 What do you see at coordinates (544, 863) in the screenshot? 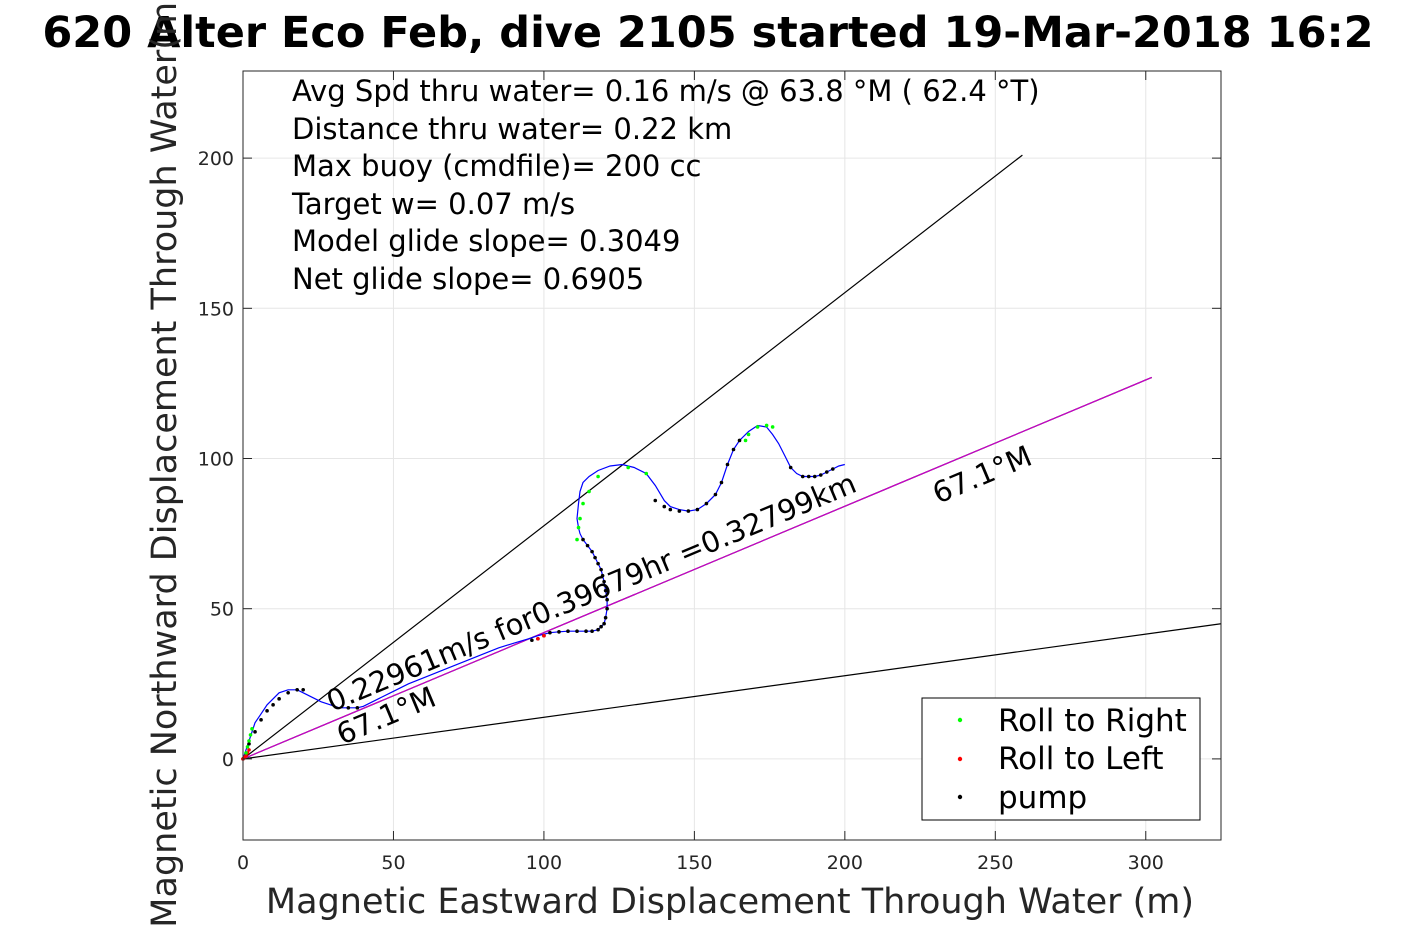
I see `x-tick-label: 100` at bounding box center [544, 863].